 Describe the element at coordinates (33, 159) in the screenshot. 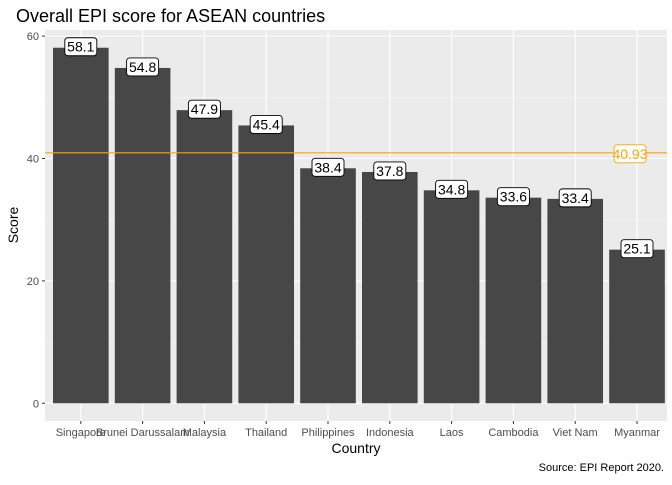

I see `y-tick-label: 40` at that location.